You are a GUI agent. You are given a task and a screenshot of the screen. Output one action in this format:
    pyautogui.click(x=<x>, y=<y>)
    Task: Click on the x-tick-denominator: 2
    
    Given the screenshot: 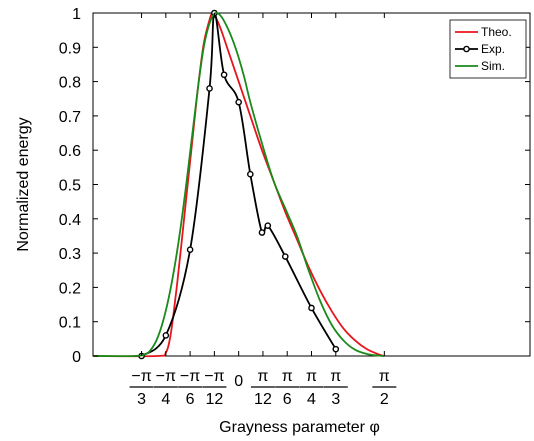 What is the action you would take?
    pyautogui.click(x=384, y=399)
    